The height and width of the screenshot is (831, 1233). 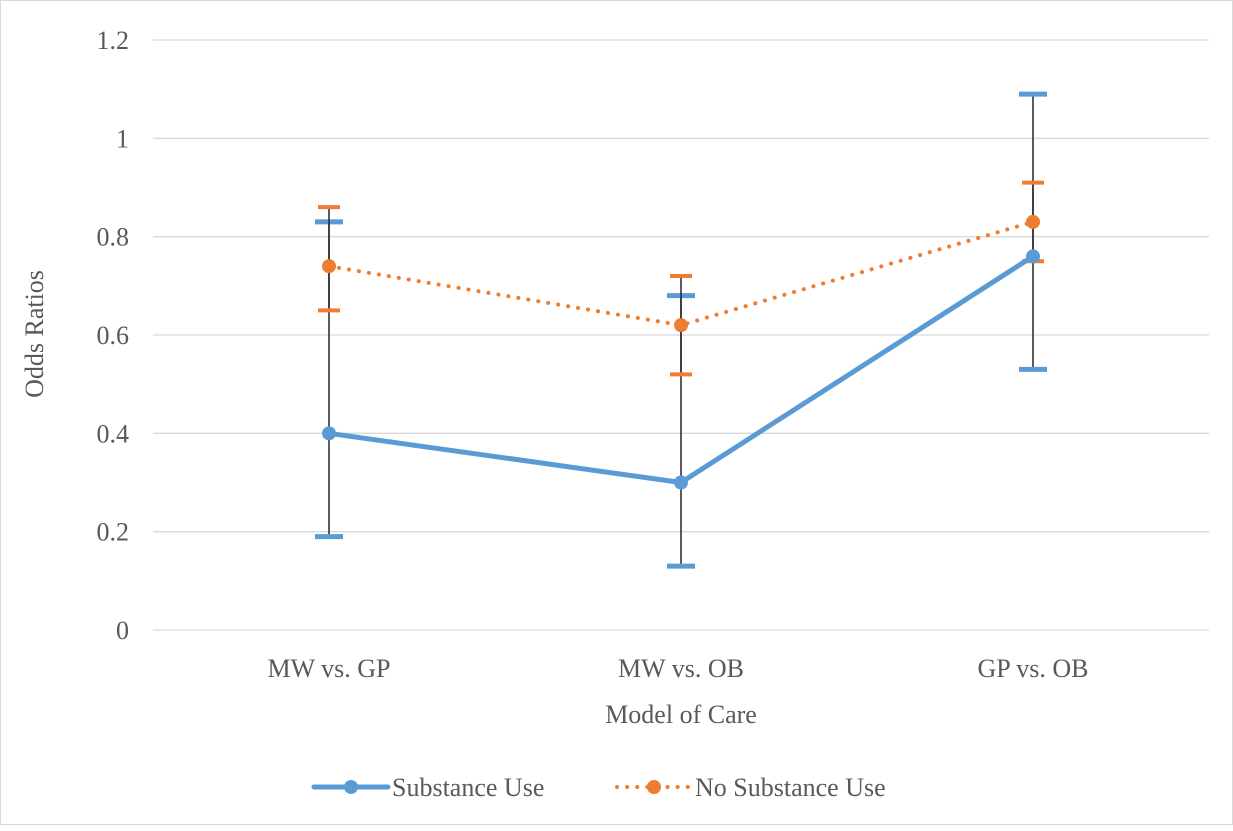 I want to click on y-tick-label: 0, so click(x=122, y=630).